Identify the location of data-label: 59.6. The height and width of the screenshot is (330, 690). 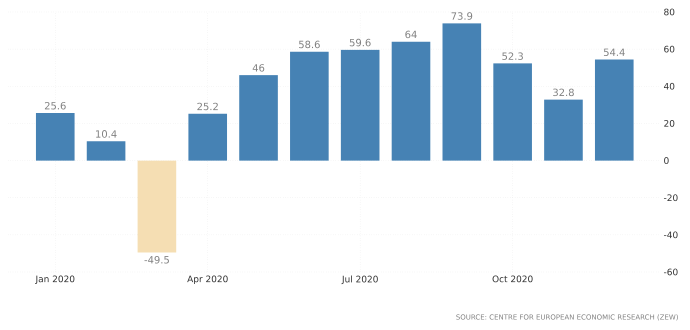
(360, 42).